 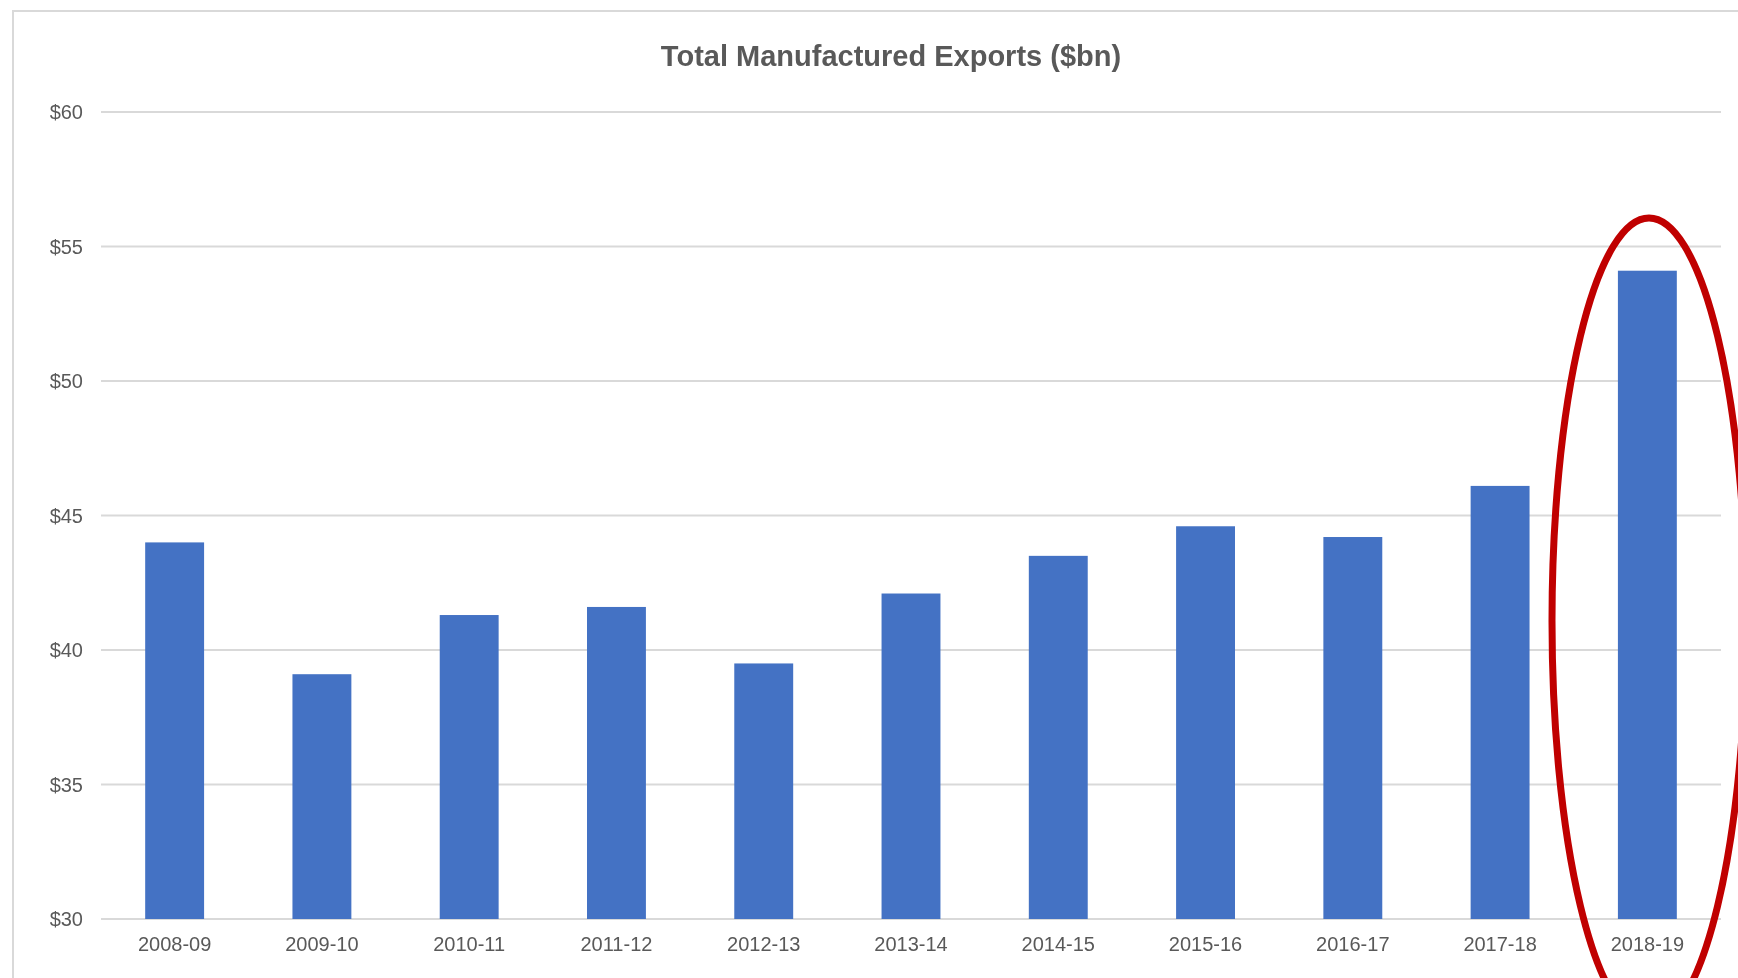 What do you see at coordinates (66, 112) in the screenshot?
I see `y-tick-label: $60` at bounding box center [66, 112].